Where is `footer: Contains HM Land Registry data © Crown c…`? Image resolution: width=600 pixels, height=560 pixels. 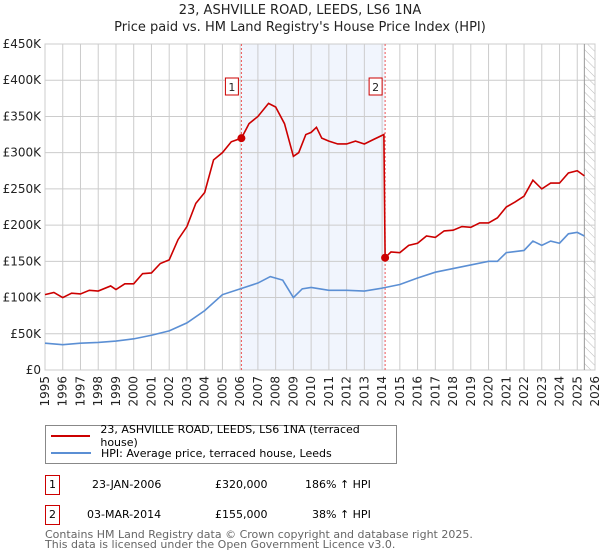 footer: Contains HM Land Registry data © Crown c… is located at coordinates (259, 539).